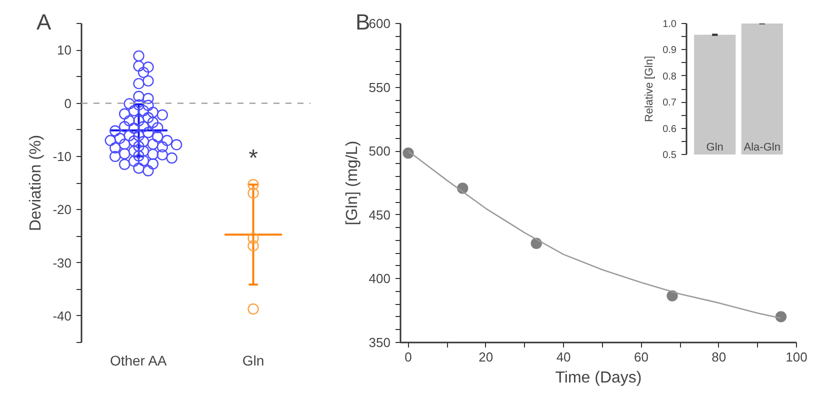  Describe the element at coordinates (62, 262) in the screenshot. I see `y-tick-label: -30` at that location.